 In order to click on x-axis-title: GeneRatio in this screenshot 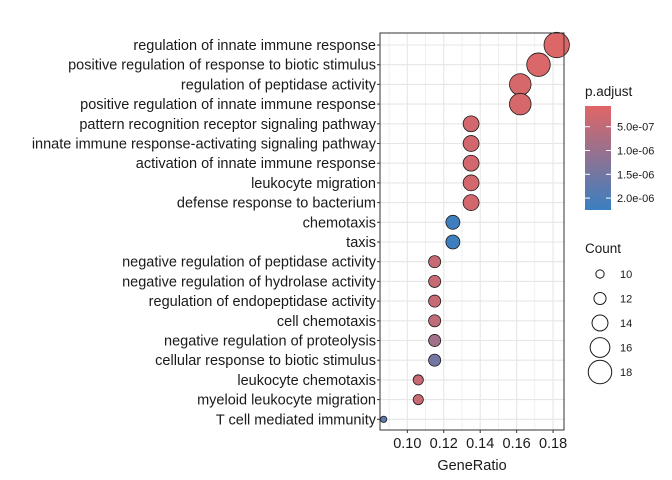, I will do `click(471, 466)`.